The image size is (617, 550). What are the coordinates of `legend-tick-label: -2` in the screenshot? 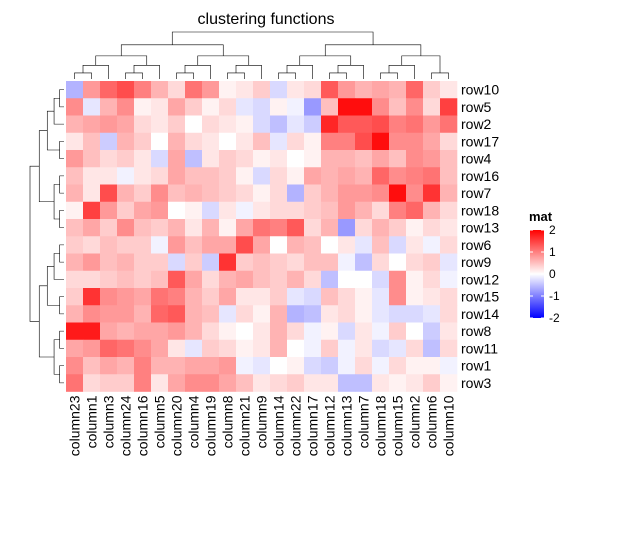 It's located at (554, 318).